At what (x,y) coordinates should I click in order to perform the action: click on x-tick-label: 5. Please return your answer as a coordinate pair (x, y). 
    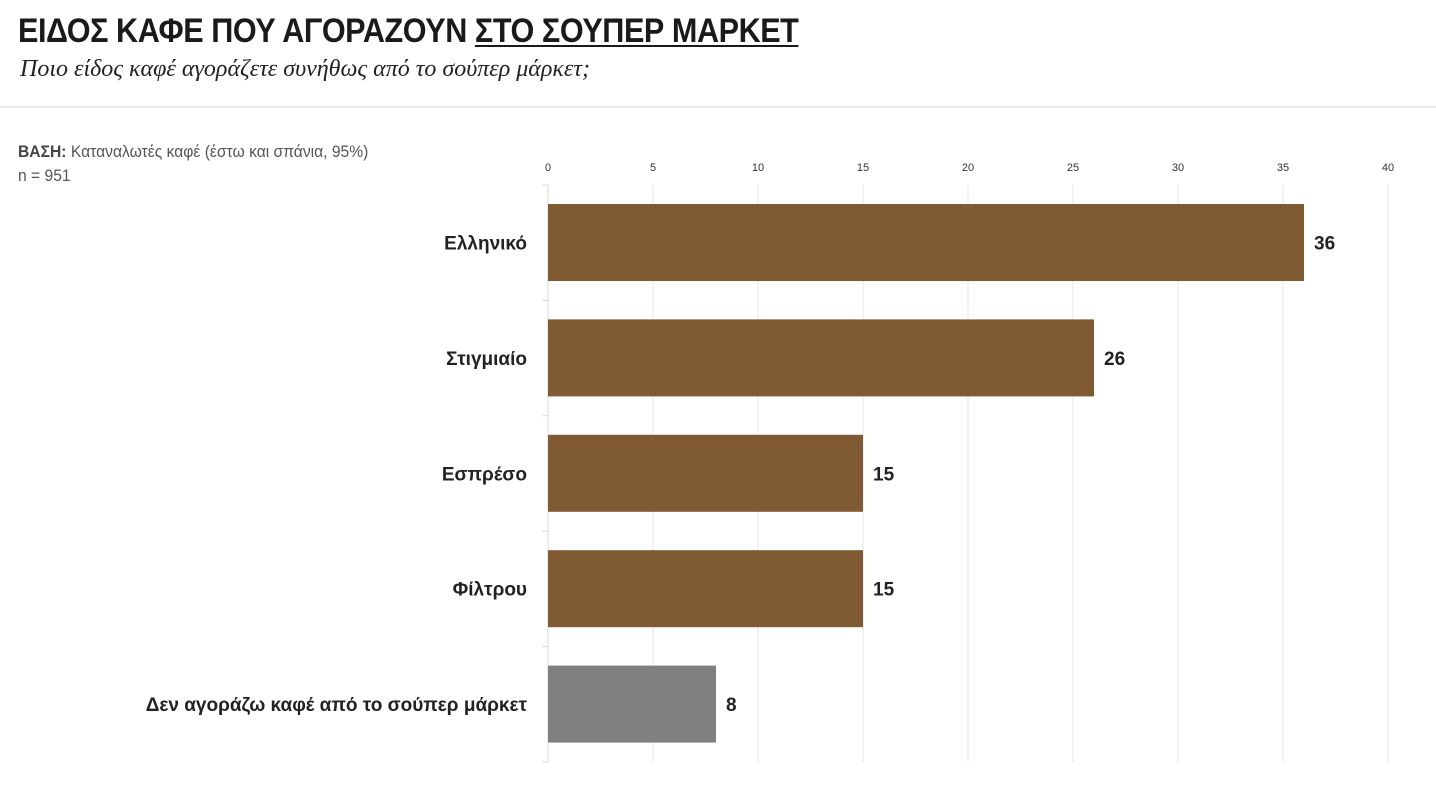
    Looking at the image, I should click on (653, 168).